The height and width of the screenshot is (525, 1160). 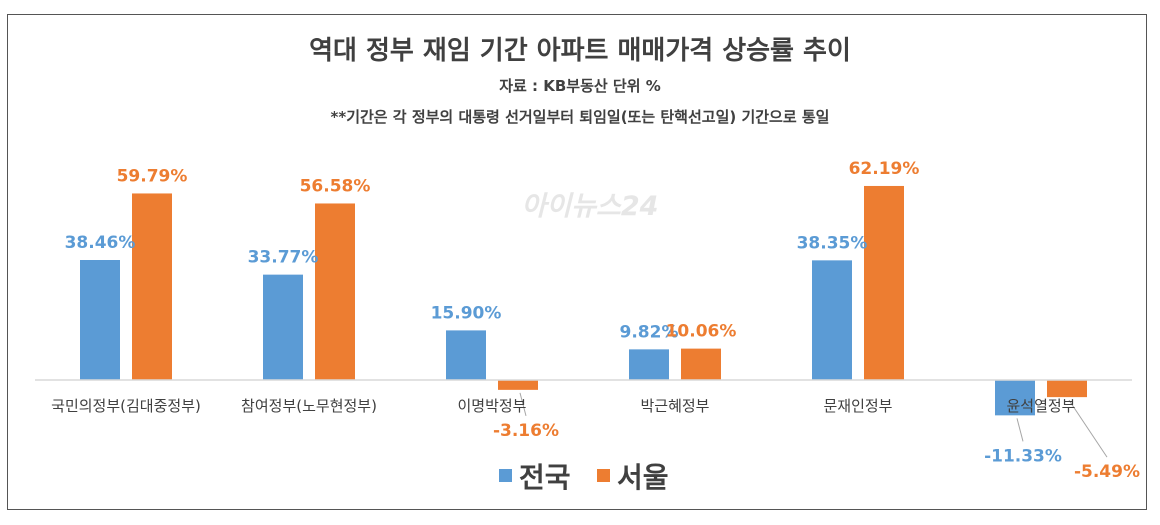 What do you see at coordinates (526, 431) in the screenshot?
I see `data-label-서울-2: -3.16%` at bounding box center [526, 431].